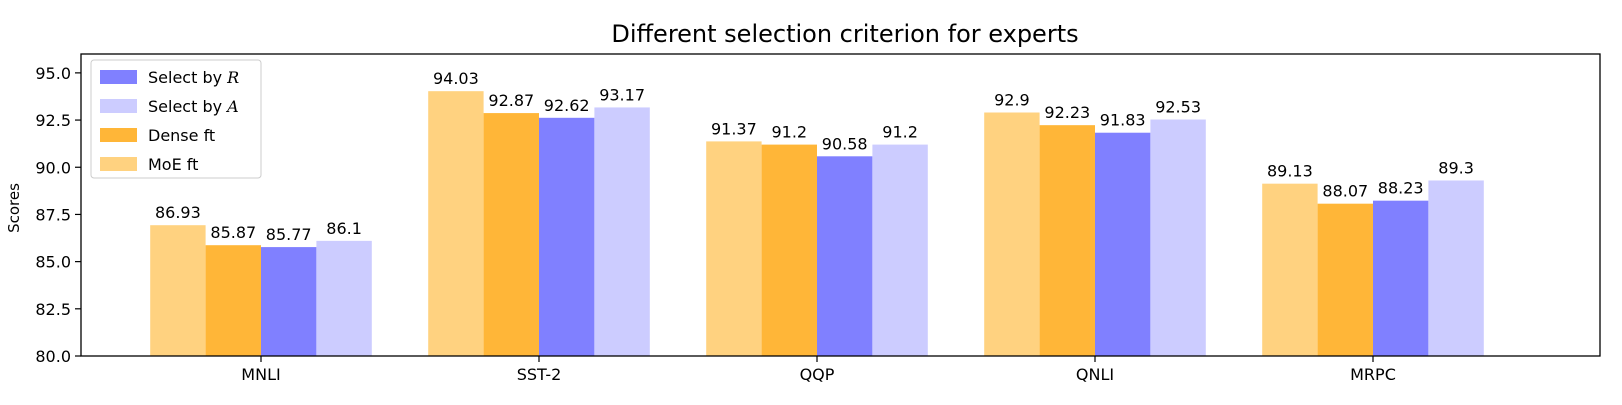 Image resolution: width=1622 pixels, height=405 pixels. What do you see at coordinates (1401, 188) in the screenshot?
I see `bar-value-label: 88.23` at bounding box center [1401, 188].